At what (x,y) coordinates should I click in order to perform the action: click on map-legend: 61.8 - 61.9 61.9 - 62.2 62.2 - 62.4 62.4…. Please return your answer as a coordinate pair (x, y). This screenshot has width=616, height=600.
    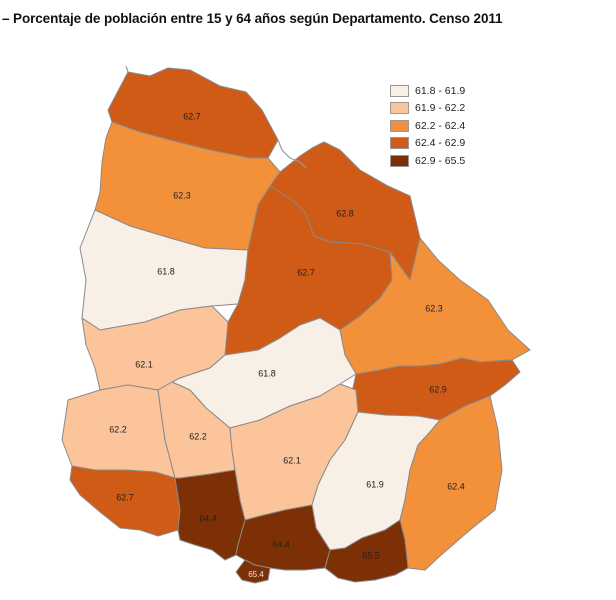
    Looking at the image, I should click on (427, 126).